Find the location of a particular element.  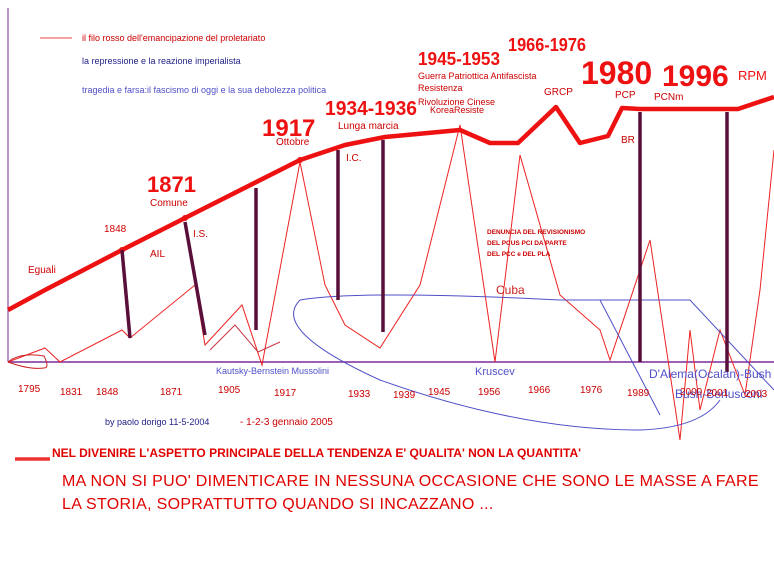

label-denuncia-1: DENUNCIA DEL REVISIONISMO is located at coordinates (536, 232).